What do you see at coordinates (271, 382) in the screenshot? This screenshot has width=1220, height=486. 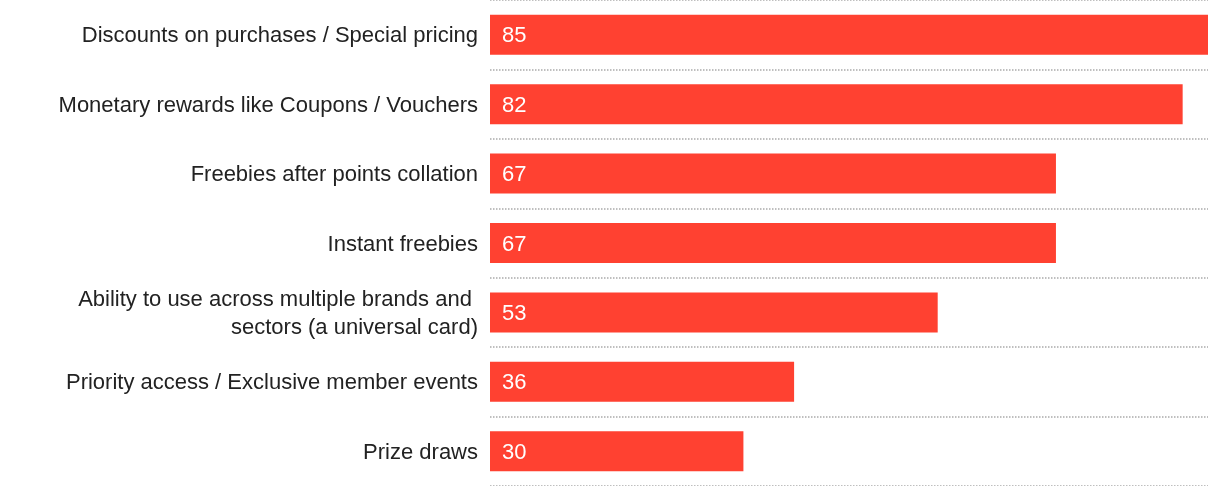 I see `y-tick-label: Priority access / Exclusive member events` at bounding box center [271, 382].